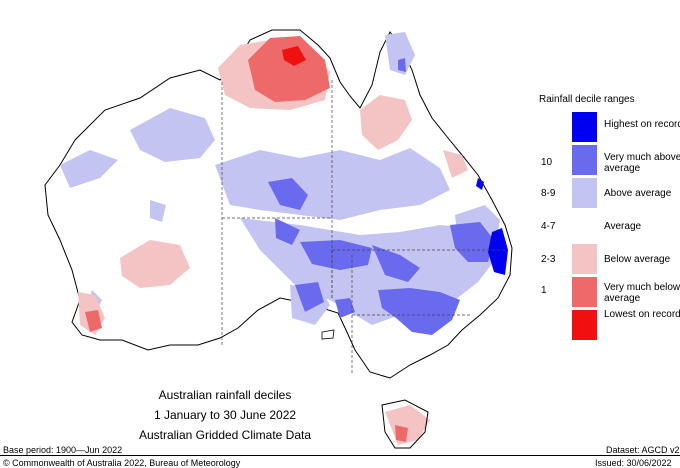 The image size is (680, 468). What do you see at coordinates (328, 334) in the screenshot?
I see `kangaroo-island` at bounding box center [328, 334].